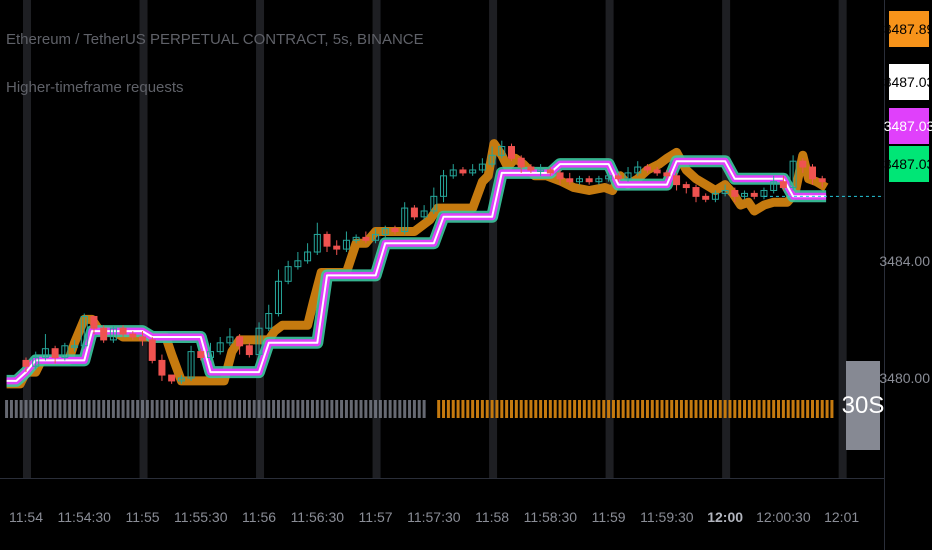  Describe the element at coordinates (85, 517) in the screenshot. I see `x-tick-label: 11:54:30` at that location.